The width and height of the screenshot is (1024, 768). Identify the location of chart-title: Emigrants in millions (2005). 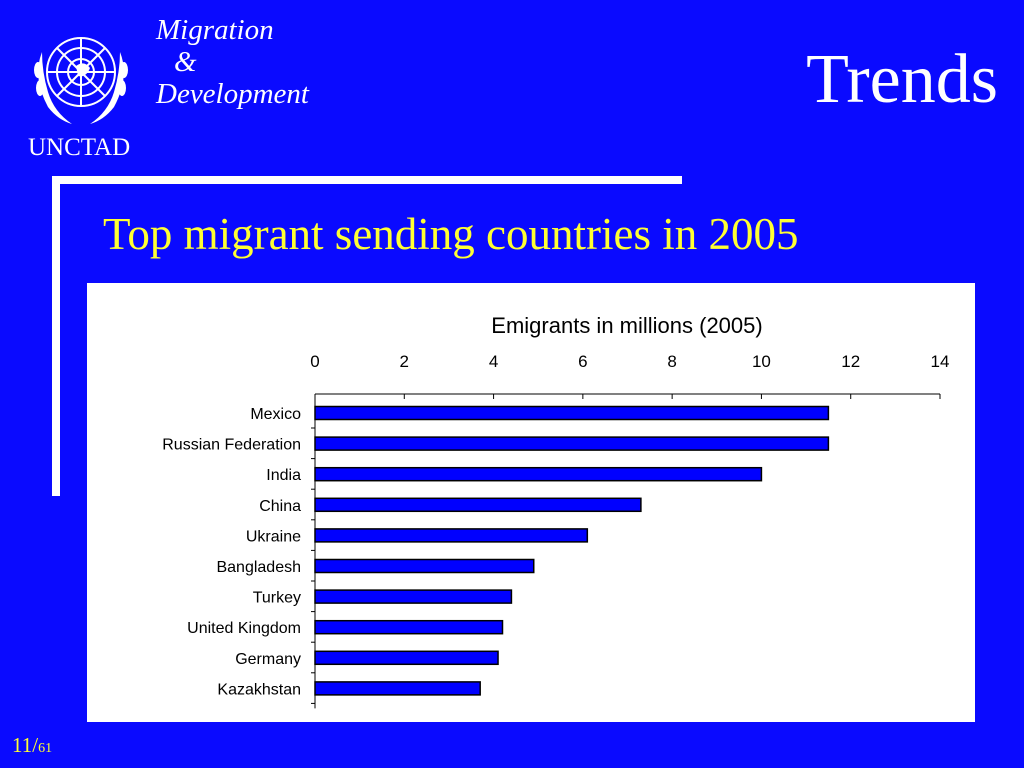
(626, 325).